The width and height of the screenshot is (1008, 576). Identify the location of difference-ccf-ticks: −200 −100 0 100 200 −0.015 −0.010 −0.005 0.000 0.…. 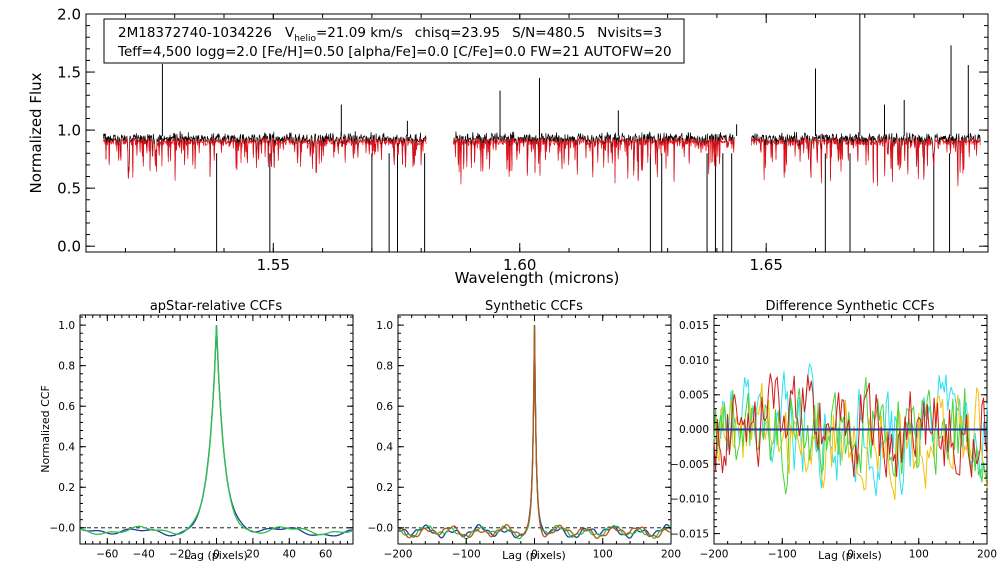
(833, 438).